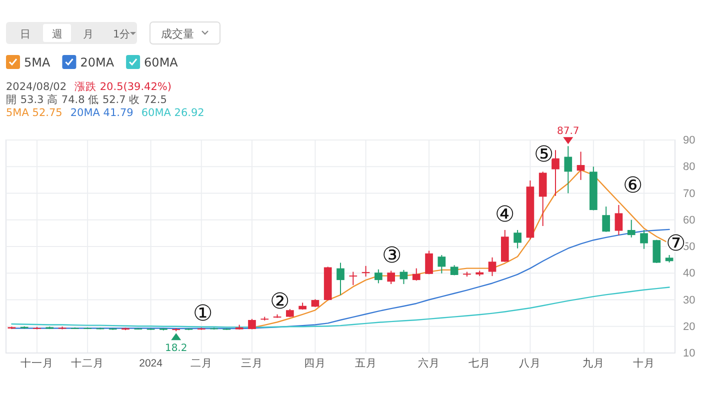 The height and width of the screenshot is (394, 707). Describe the element at coordinates (102, 113) in the screenshot. I see `text: 20MA 41.79` at that location.